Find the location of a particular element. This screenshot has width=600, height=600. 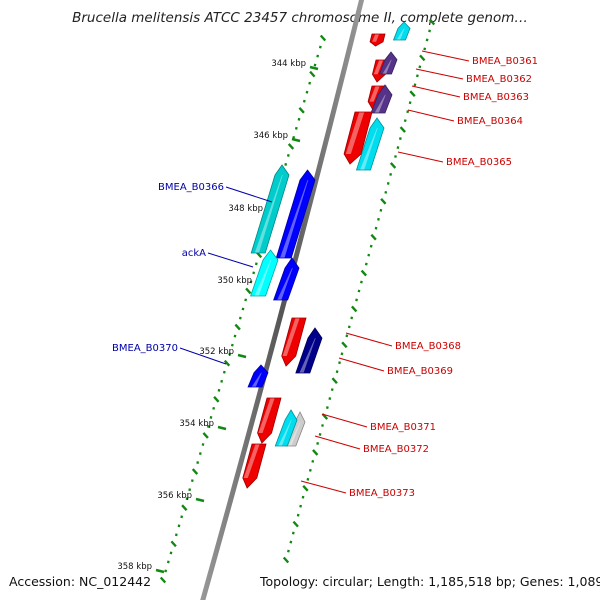

gene-arrow-bmea-b0362 is located at coordinates (388, 63).